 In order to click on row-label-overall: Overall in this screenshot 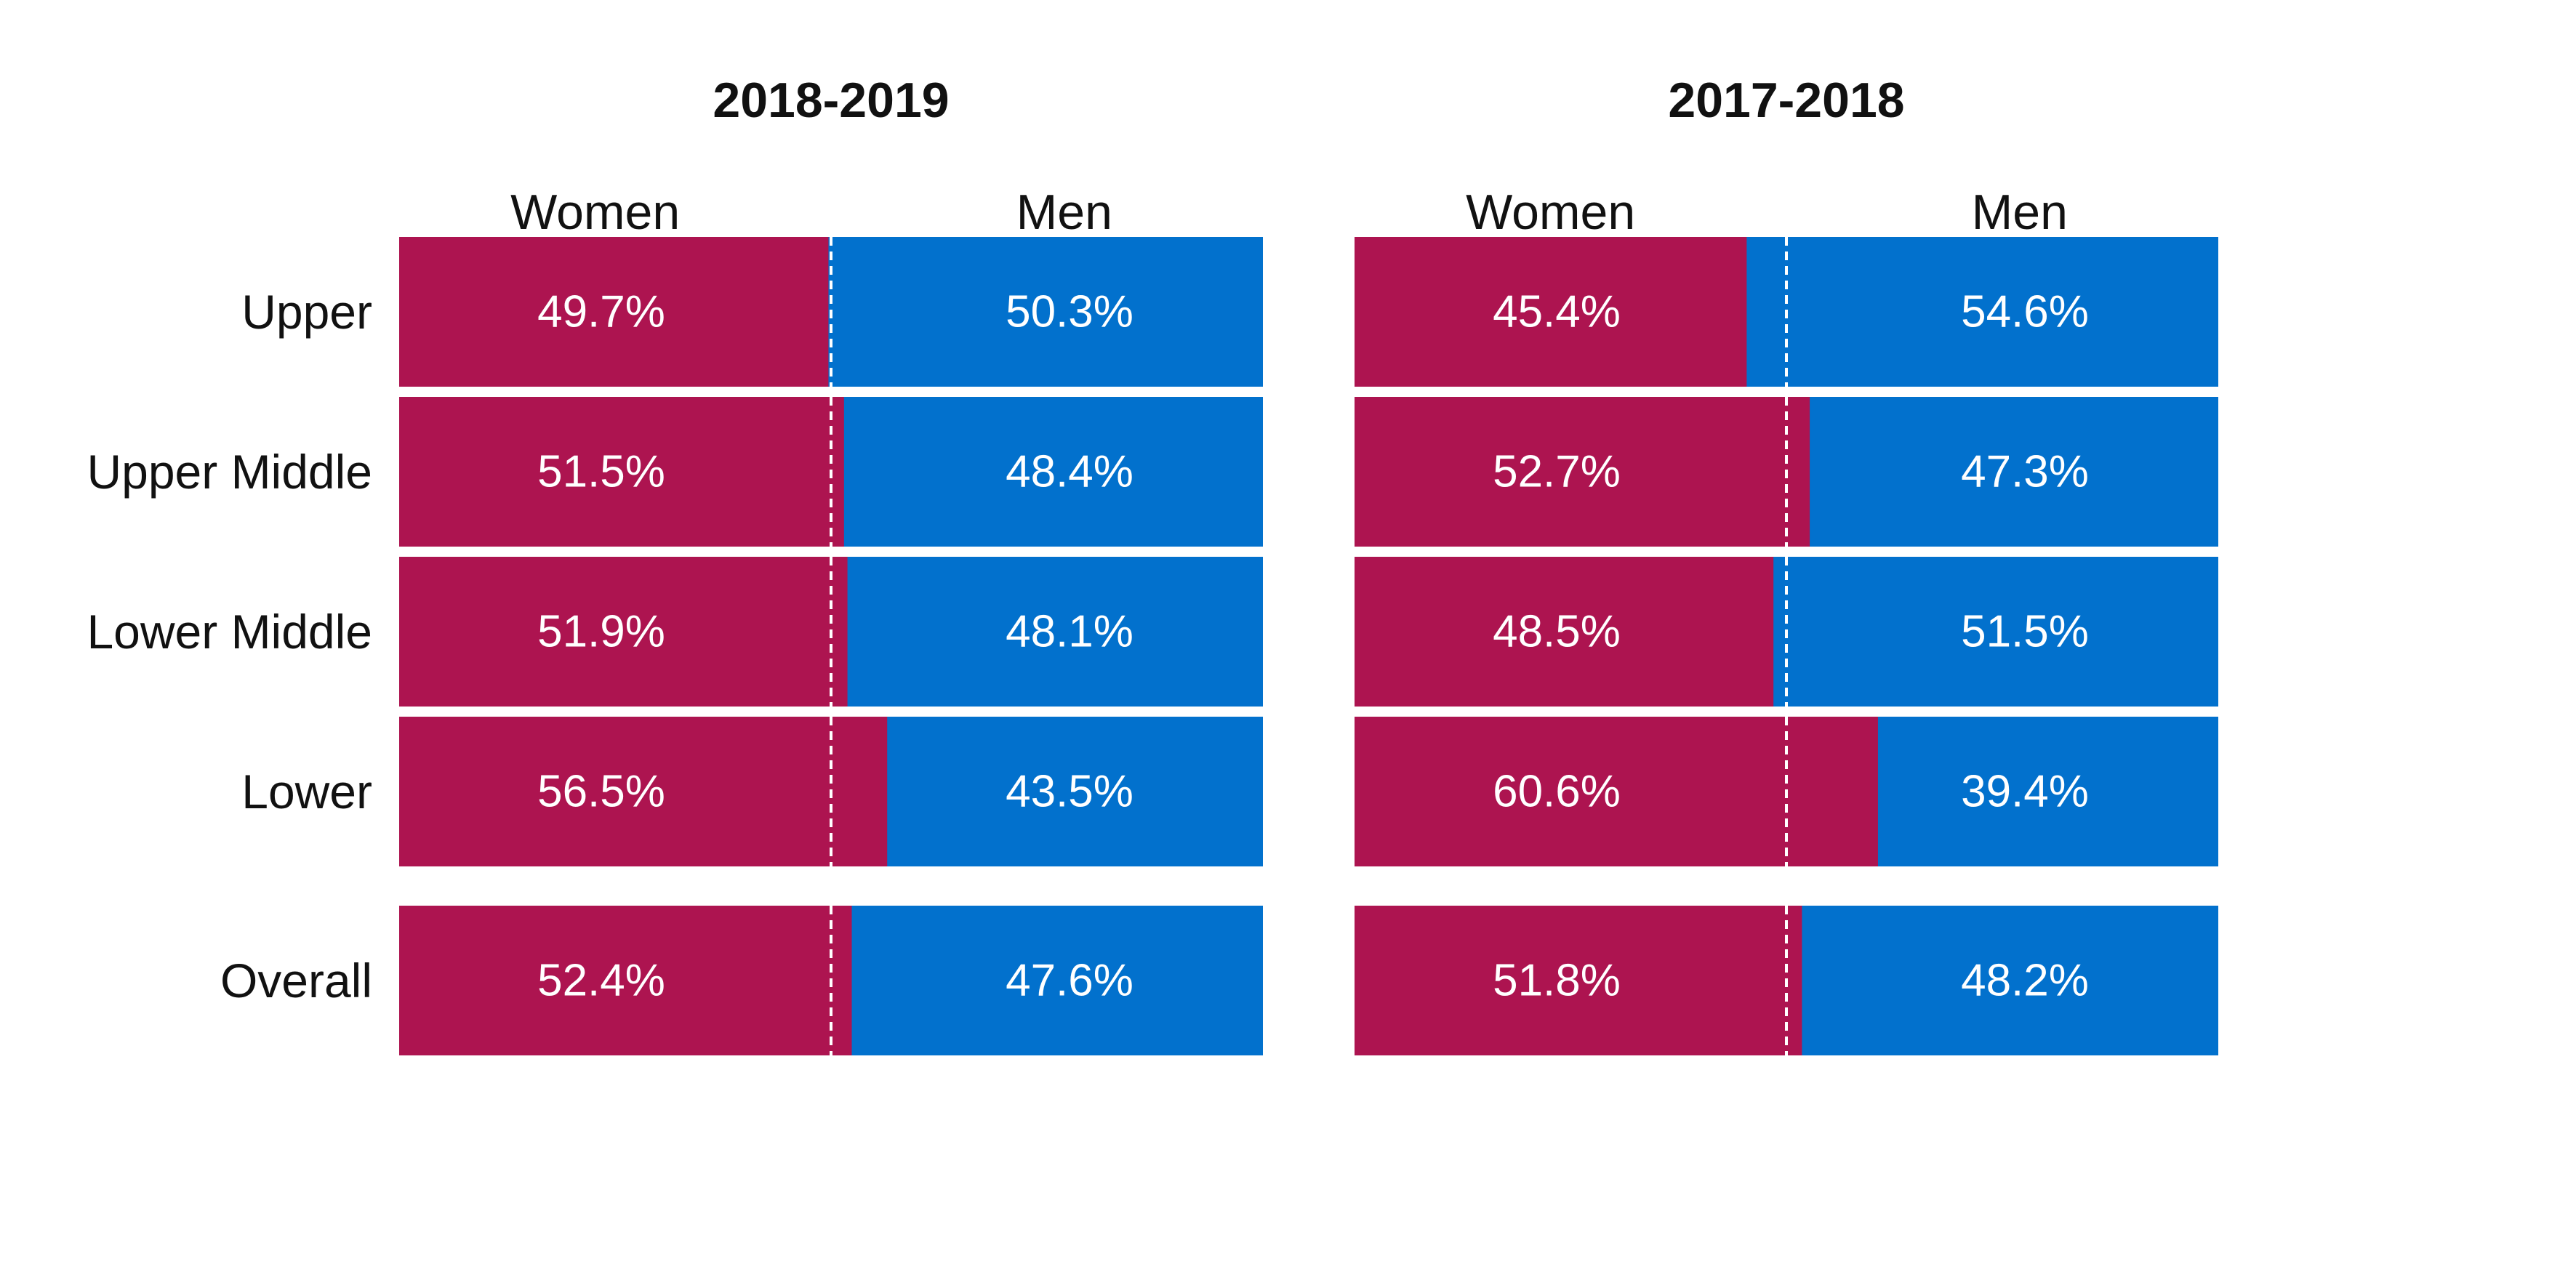, I will do `click(296, 980)`.